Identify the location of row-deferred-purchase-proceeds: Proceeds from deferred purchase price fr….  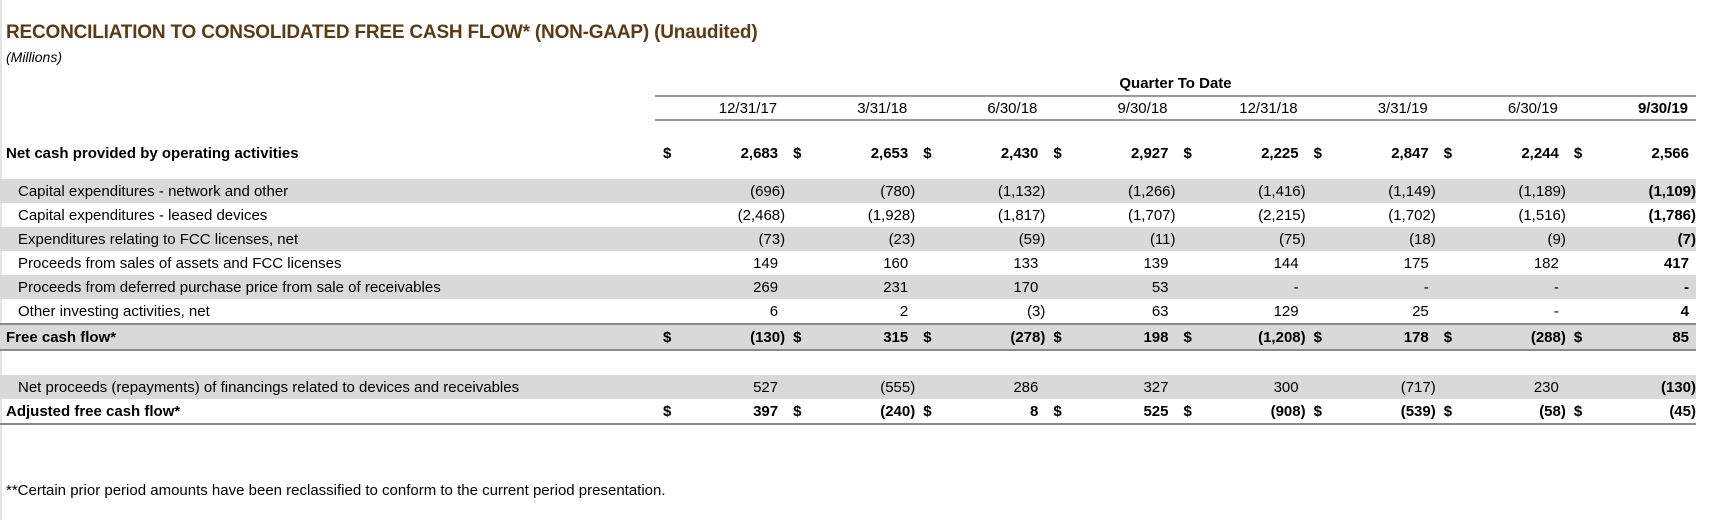
(848, 287).